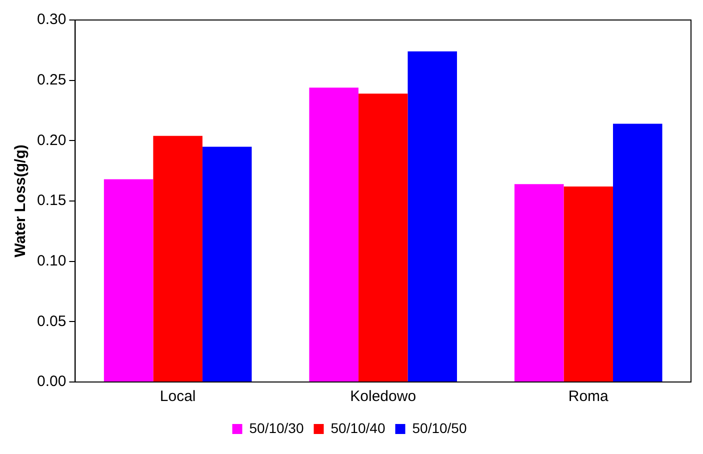 The height and width of the screenshot is (454, 703). What do you see at coordinates (51, 381) in the screenshot?
I see `y-tick-label: 0.00` at bounding box center [51, 381].